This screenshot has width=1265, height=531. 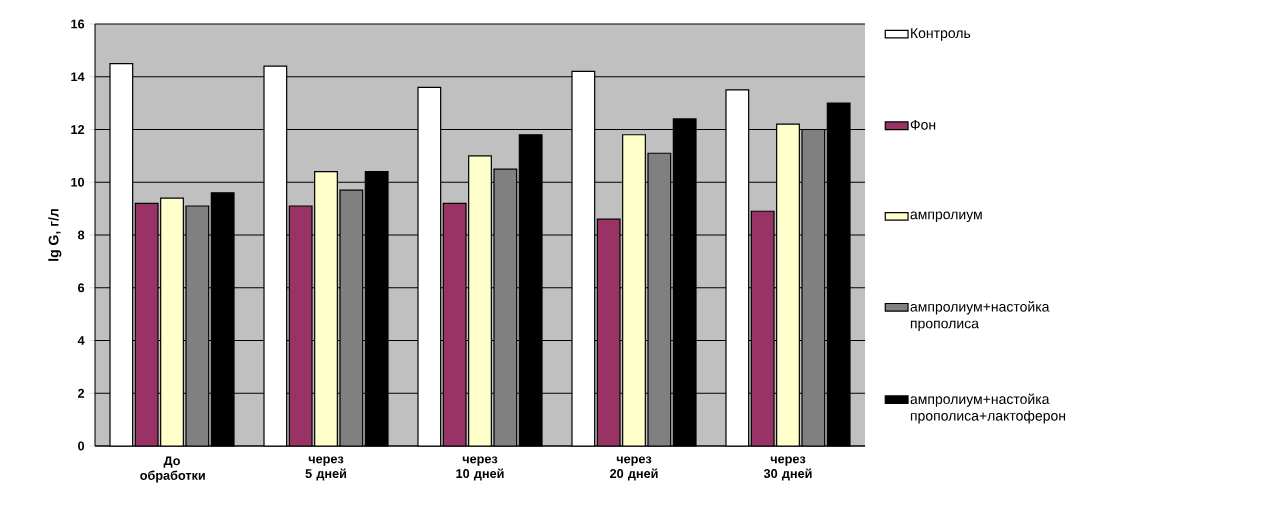 What do you see at coordinates (78, 24) in the screenshot?
I see `y-tick-label: 16` at bounding box center [78, 24].